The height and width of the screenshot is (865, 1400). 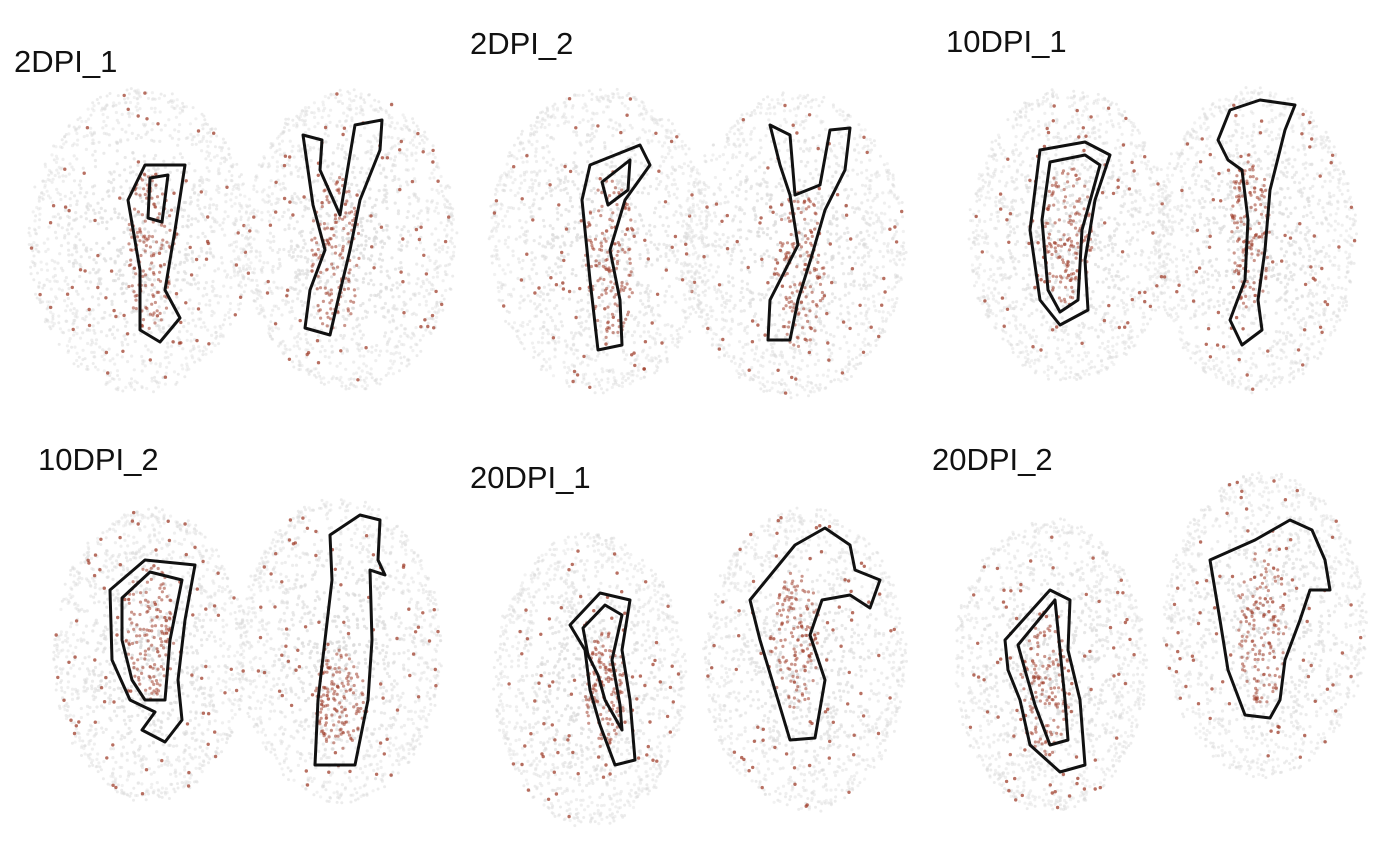 I want to click on panel-title-10dpi-1: 10DPI_1, so click(x=1006, y=41).